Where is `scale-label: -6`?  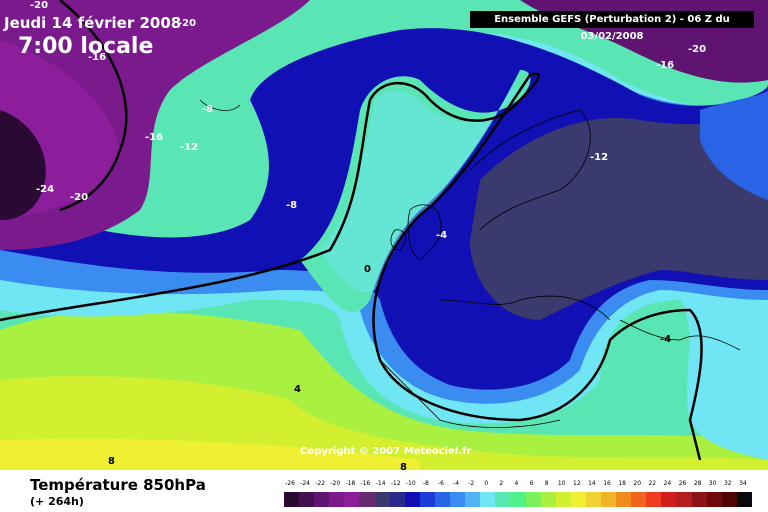 scale-label: -6 is located at coordinates (440, 483).